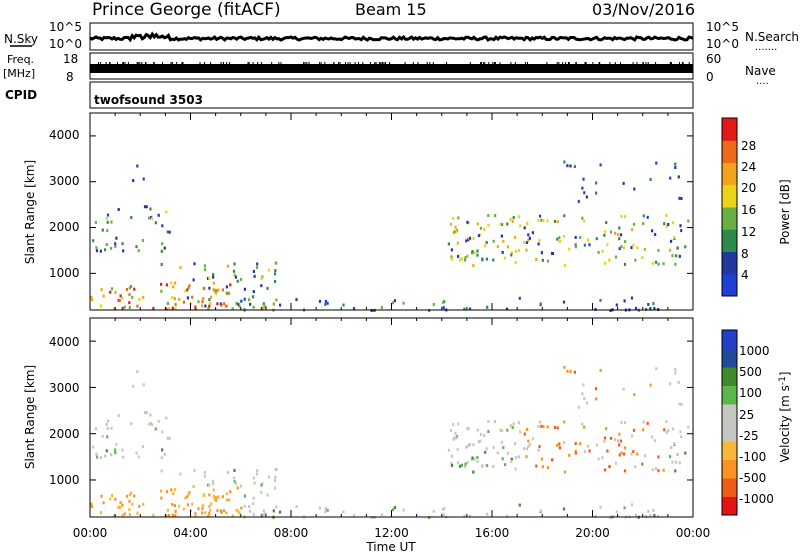 The width and height of the screenshot is (800, 554). Describe the element at coordinates (746, 415) in the screenshot. I see `velocity-colorbar-tick-25: 25` at that location.